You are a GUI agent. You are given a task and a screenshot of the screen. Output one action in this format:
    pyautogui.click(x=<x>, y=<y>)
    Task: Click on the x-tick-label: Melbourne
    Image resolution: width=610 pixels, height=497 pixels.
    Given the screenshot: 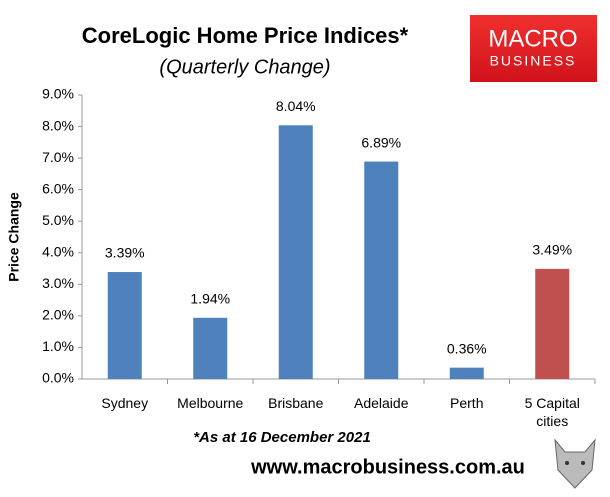 What is the action you would take?
    pyautogui.click(x=210, y=403)
    